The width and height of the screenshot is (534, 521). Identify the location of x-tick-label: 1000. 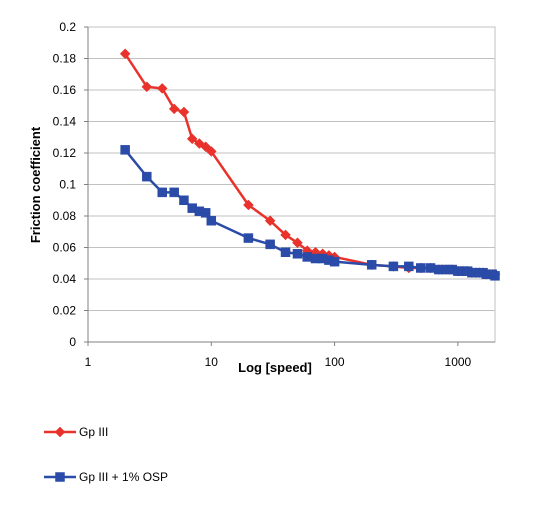
(458, 362).